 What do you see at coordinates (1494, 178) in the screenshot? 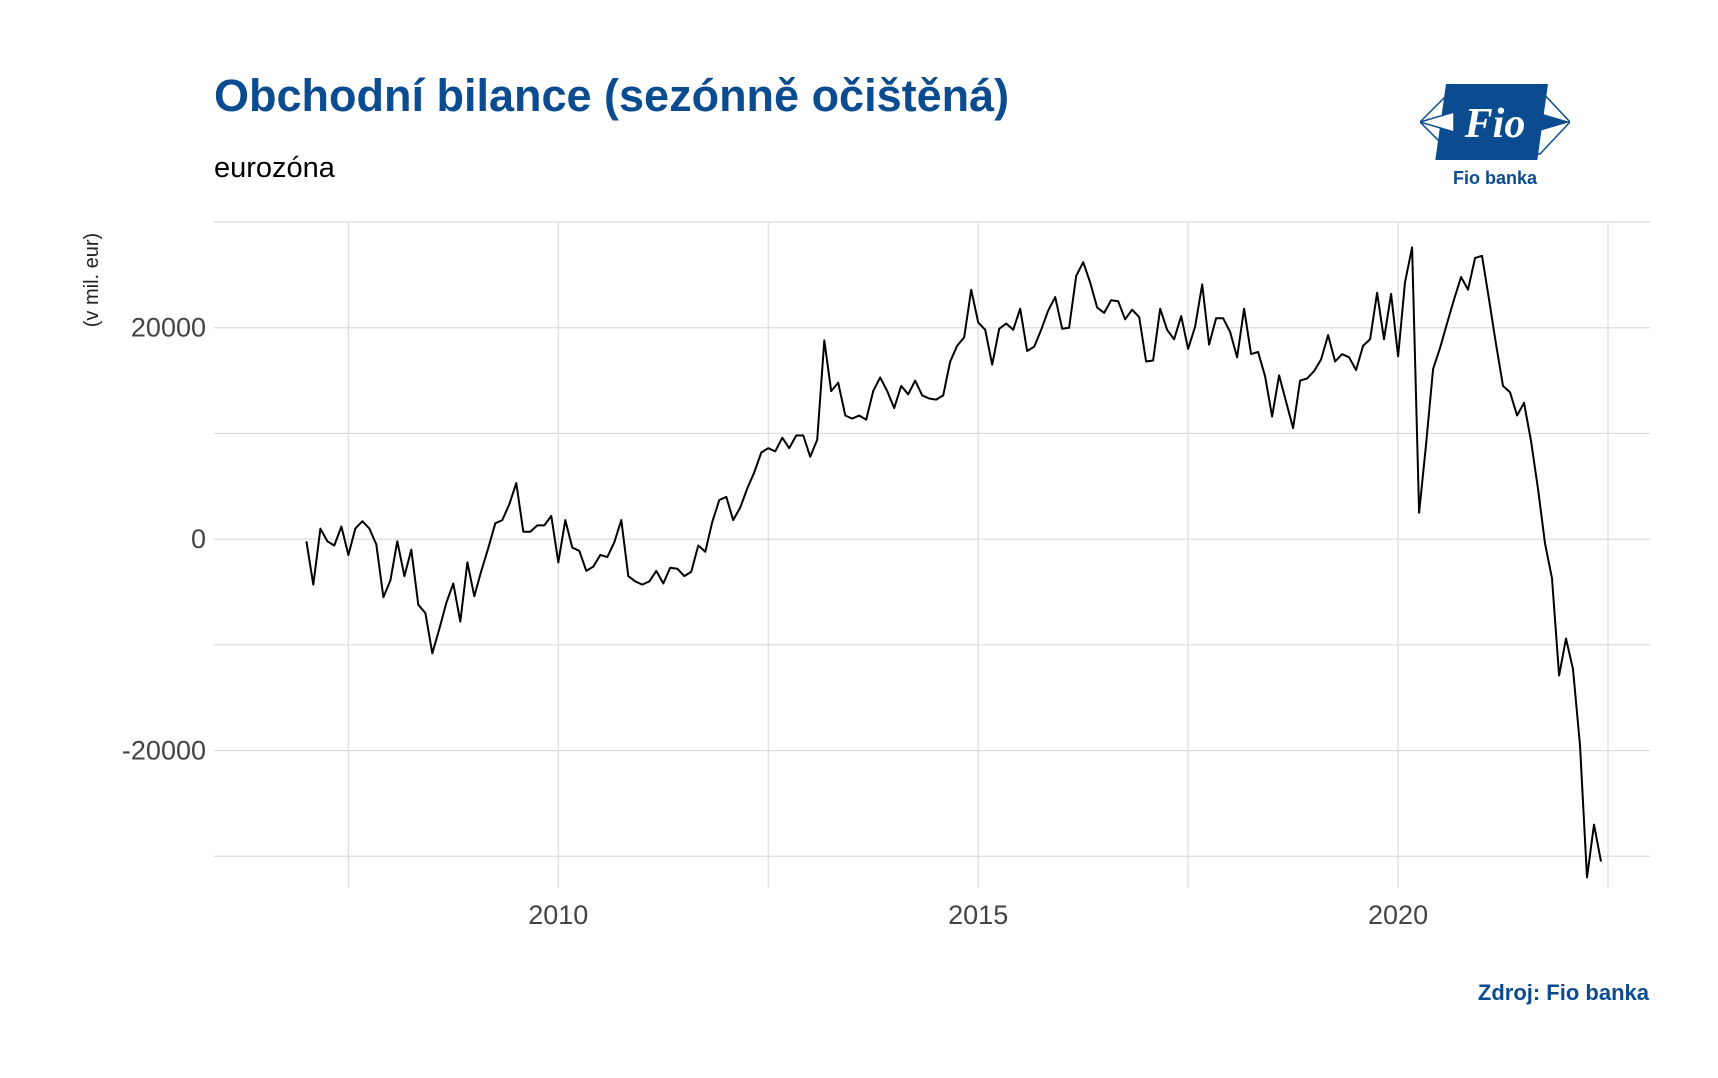
I see `logo-caption: Fio banka` at bounding box center [1494, 178].